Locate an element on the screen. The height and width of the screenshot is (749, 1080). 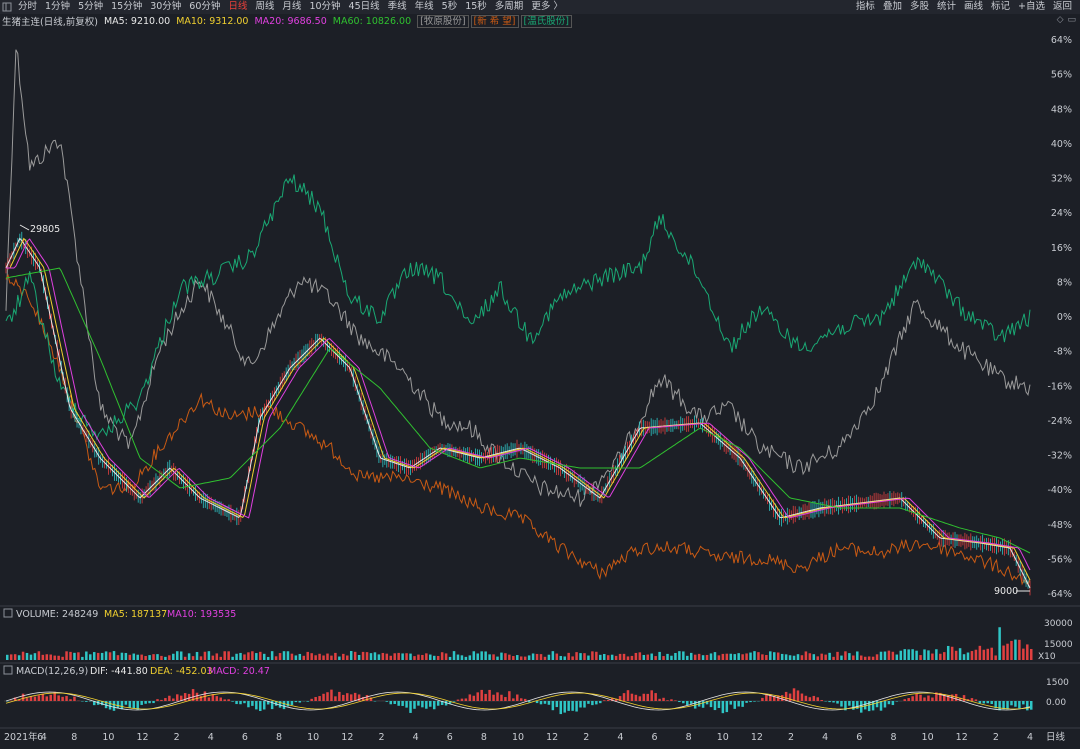
sidebar-toggle-icon is located at coordinates (7, 7).